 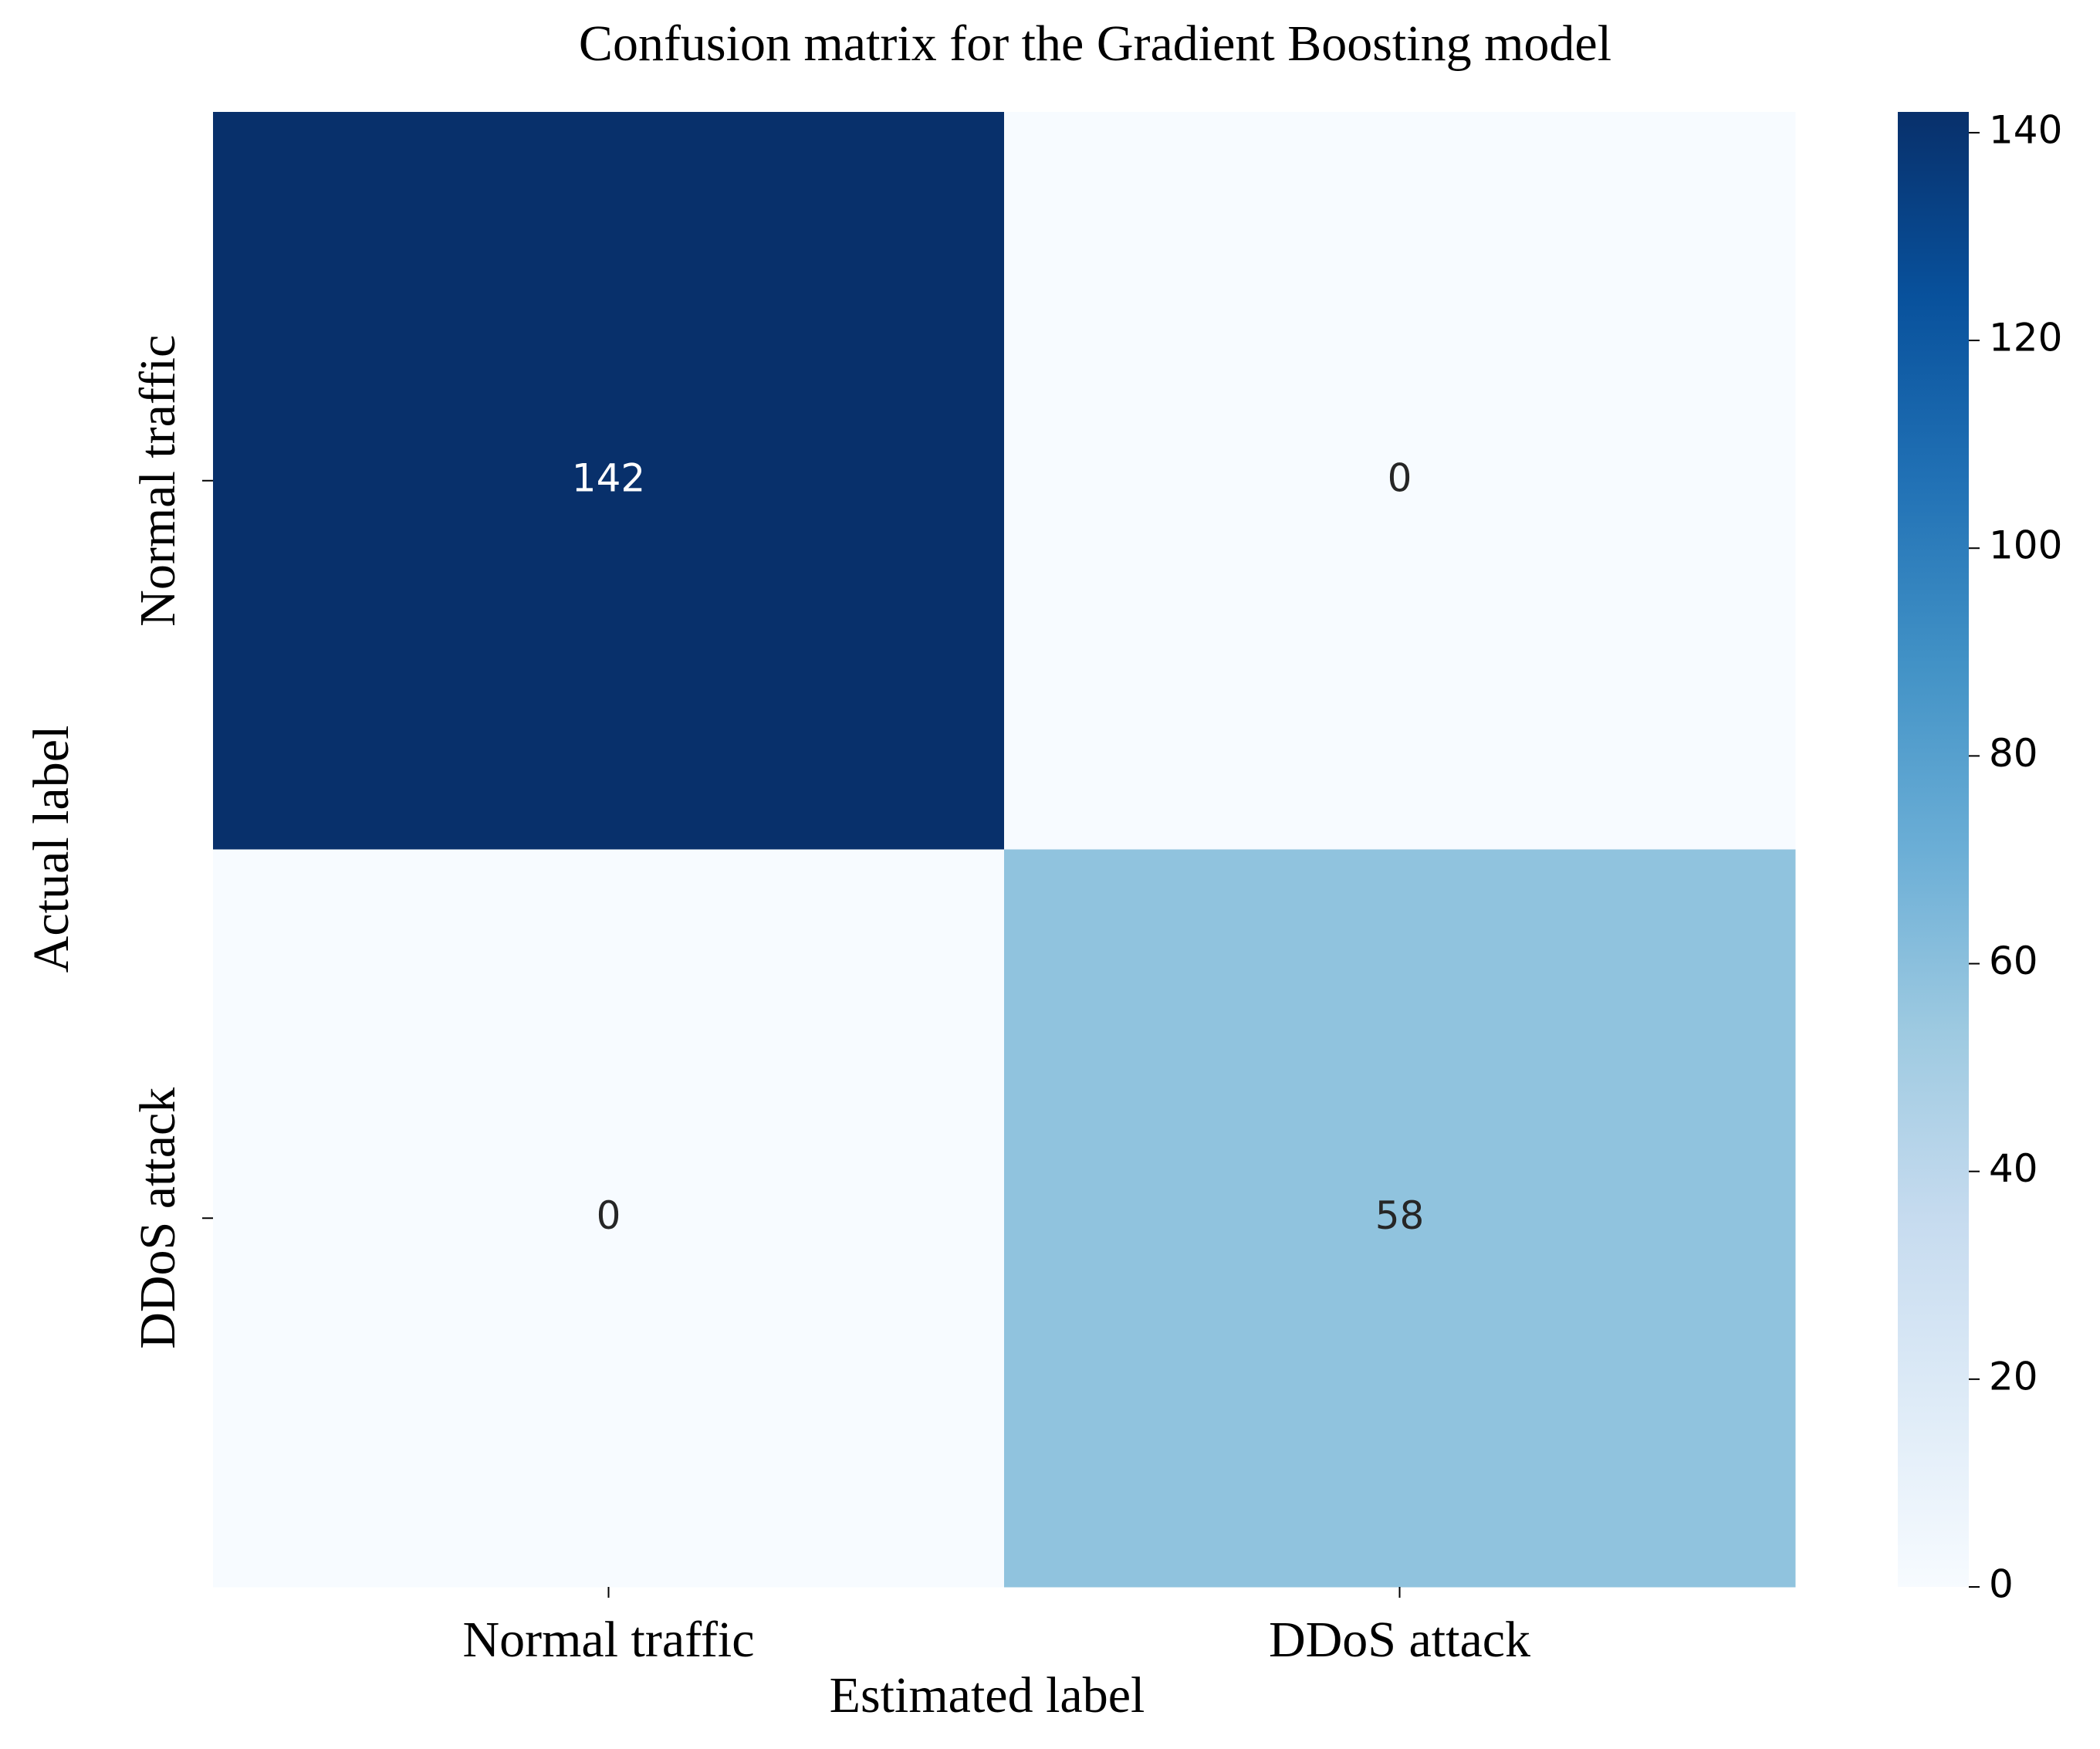 I want to click on x-axis-ticks: Normal traffic DDoS attack, so click(x=996, y=1627).